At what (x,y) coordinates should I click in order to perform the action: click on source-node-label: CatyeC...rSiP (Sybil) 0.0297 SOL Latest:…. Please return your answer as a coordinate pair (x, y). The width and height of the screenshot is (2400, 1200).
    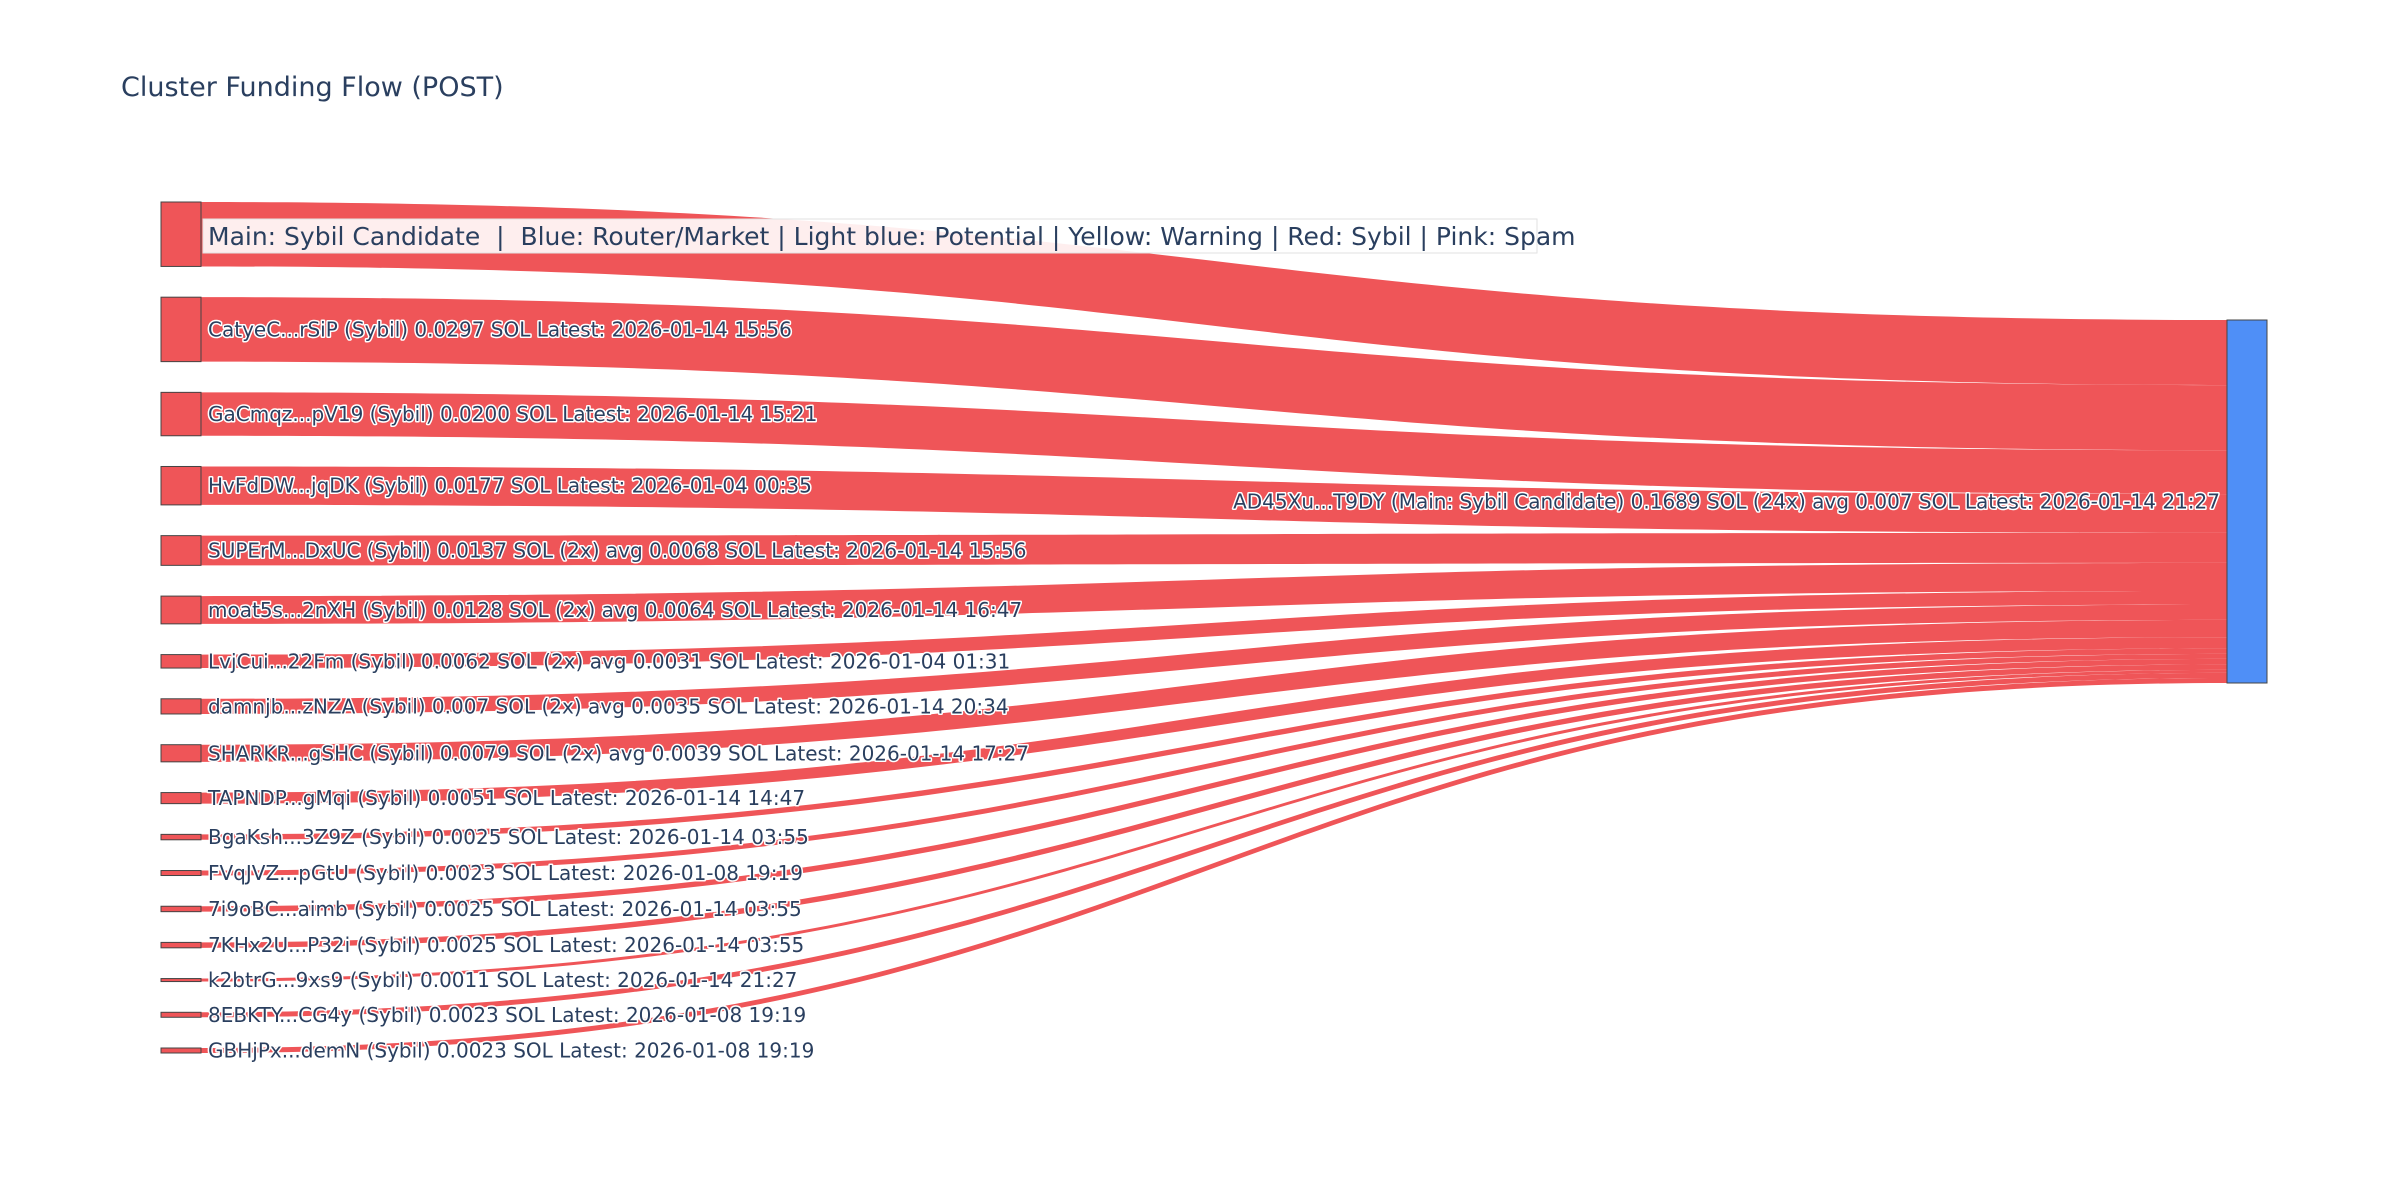
    Looking at the image, I should click on (500, 329).